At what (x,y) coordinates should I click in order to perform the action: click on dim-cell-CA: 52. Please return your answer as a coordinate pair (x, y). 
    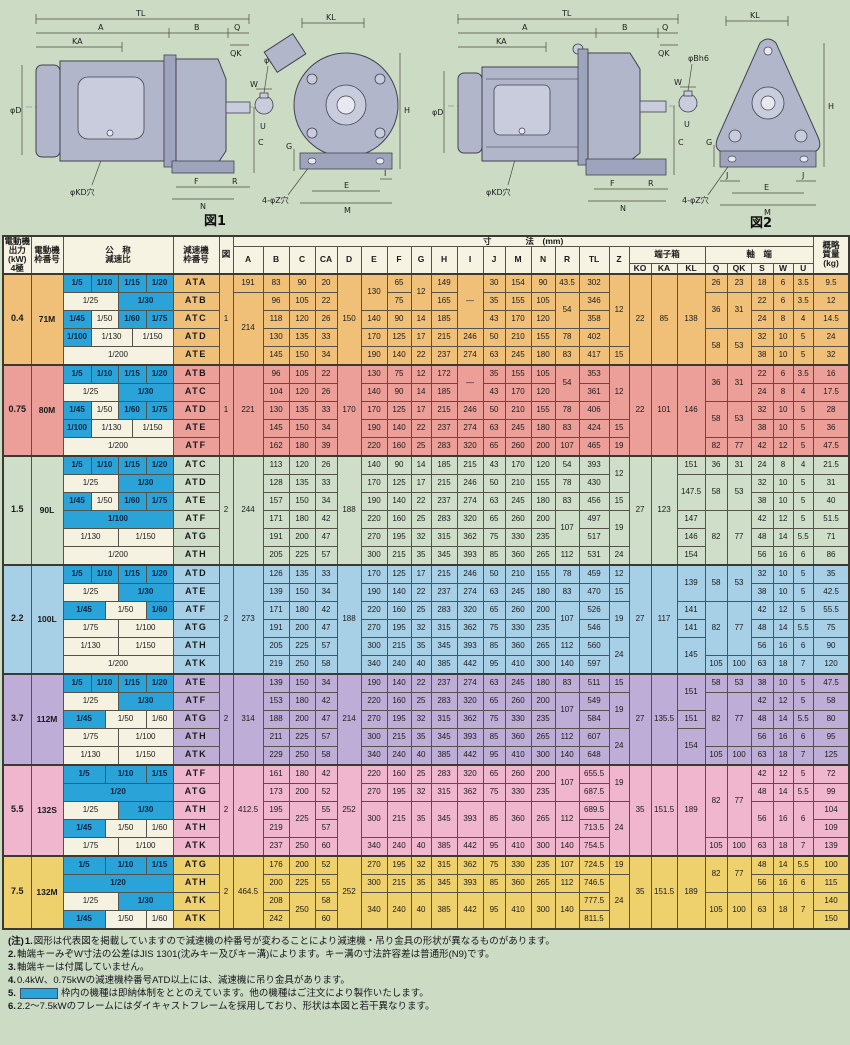
    Looking at the image, I should click on (326, 864).